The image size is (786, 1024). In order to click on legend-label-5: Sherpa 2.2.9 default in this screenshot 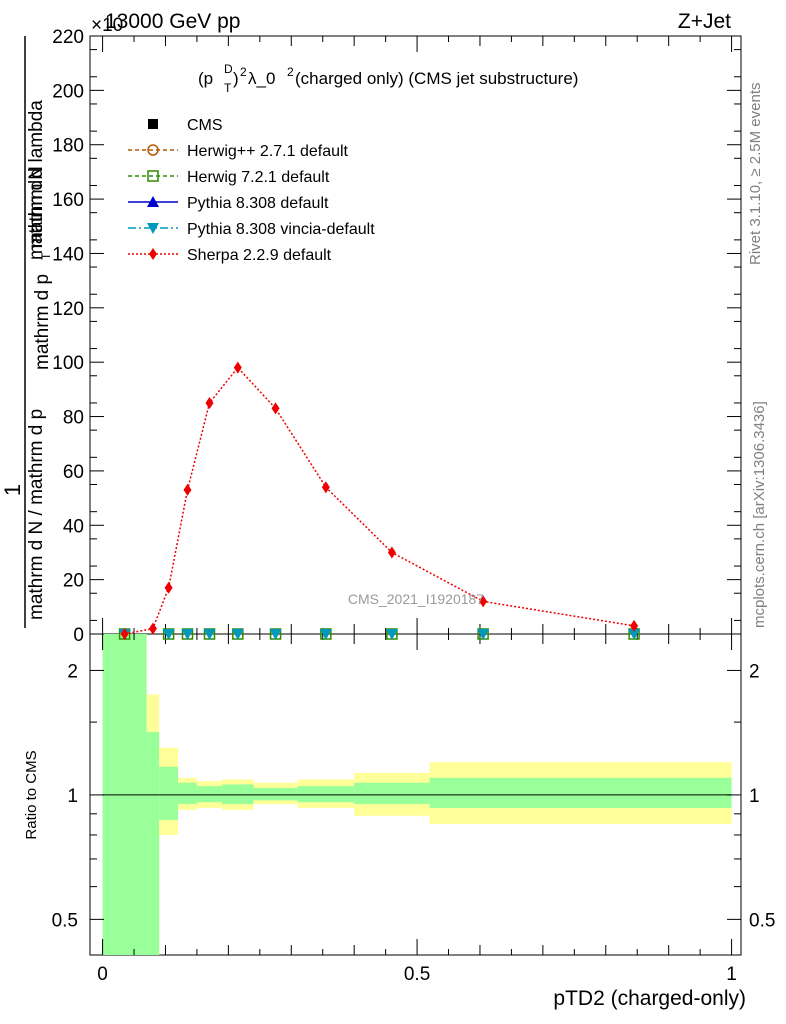, I will do `click(259, 255)`.